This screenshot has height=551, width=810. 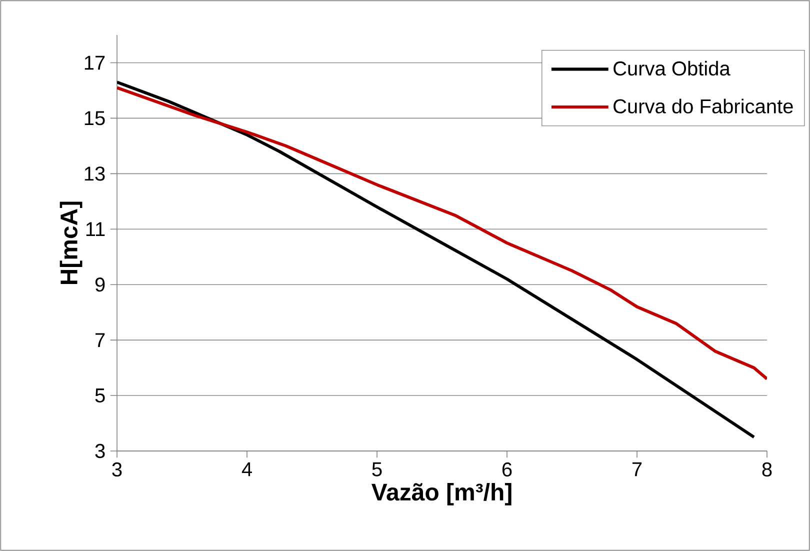 What do you see at coordinates (100, 340) in the screenshot?
I see `y-tick-label: 7` at bounding box center [100, 340].